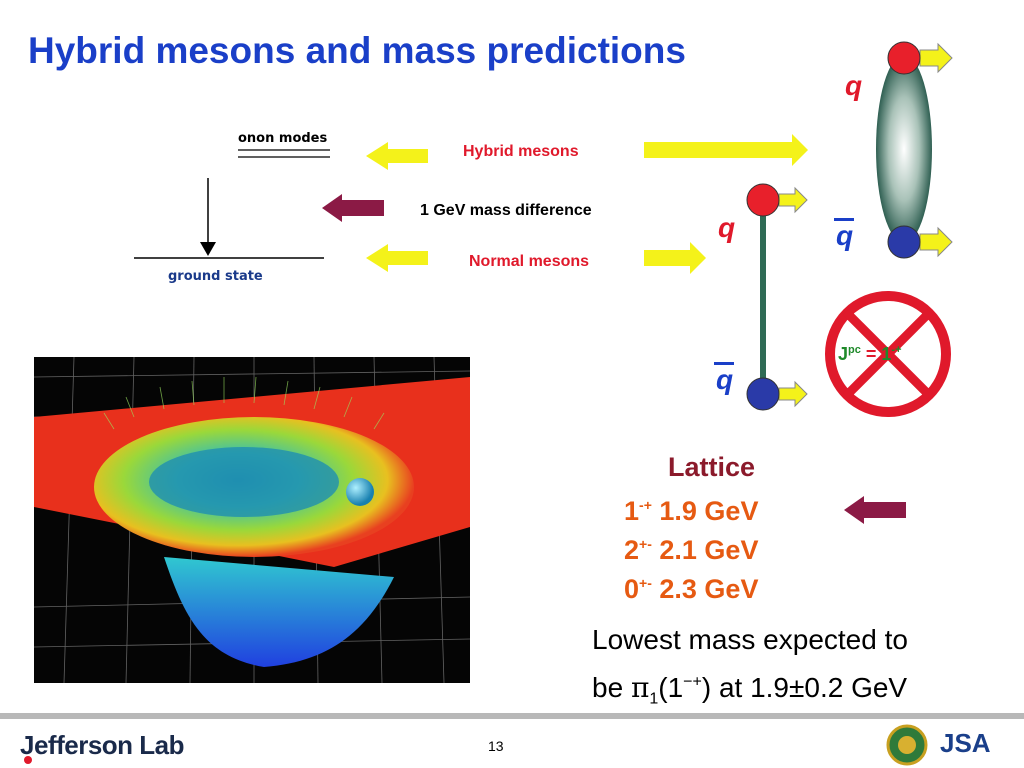 The width and height of the screenshot is (1024, 768). Describe the element at coordinates (727, 227) in the screenshot. I see `normal-quark-label: q` at that location.